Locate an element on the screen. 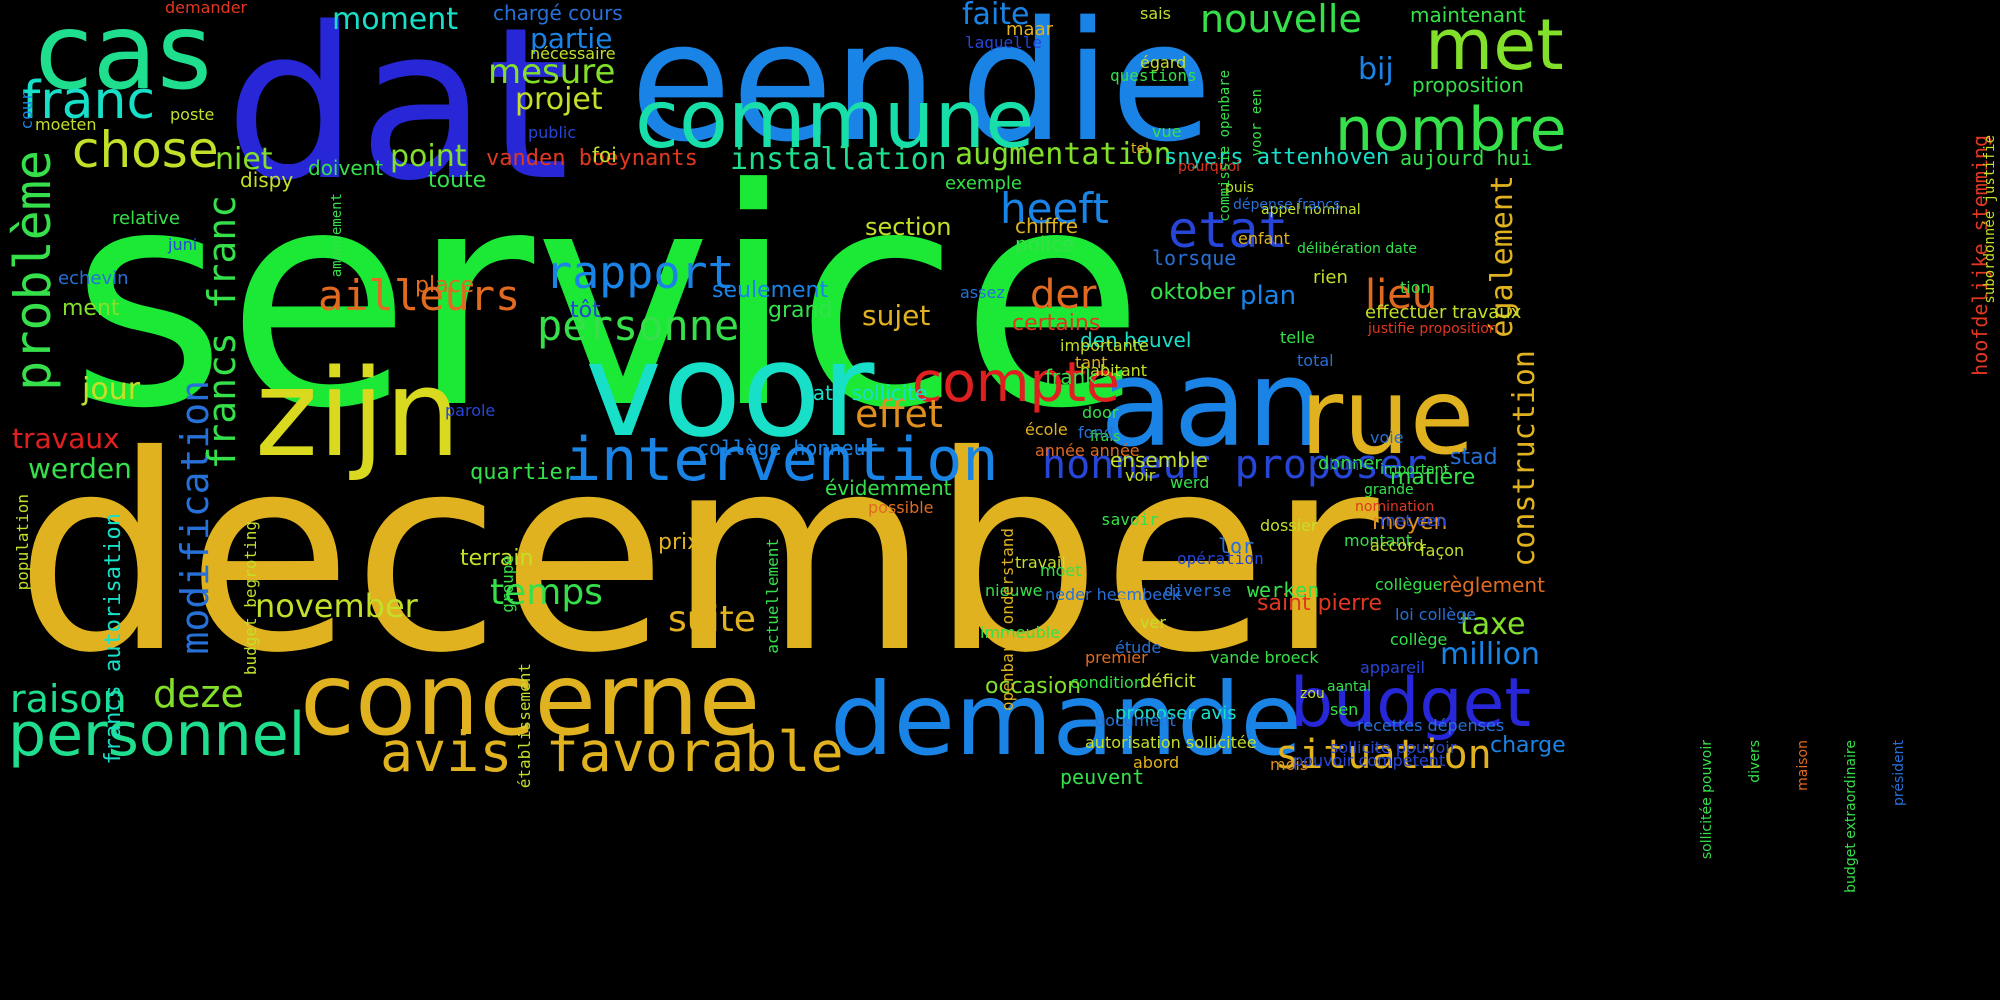 This screenshot has height=1000, width=2000. cloud-word: chiffre is located at coordinates (1047, 226).